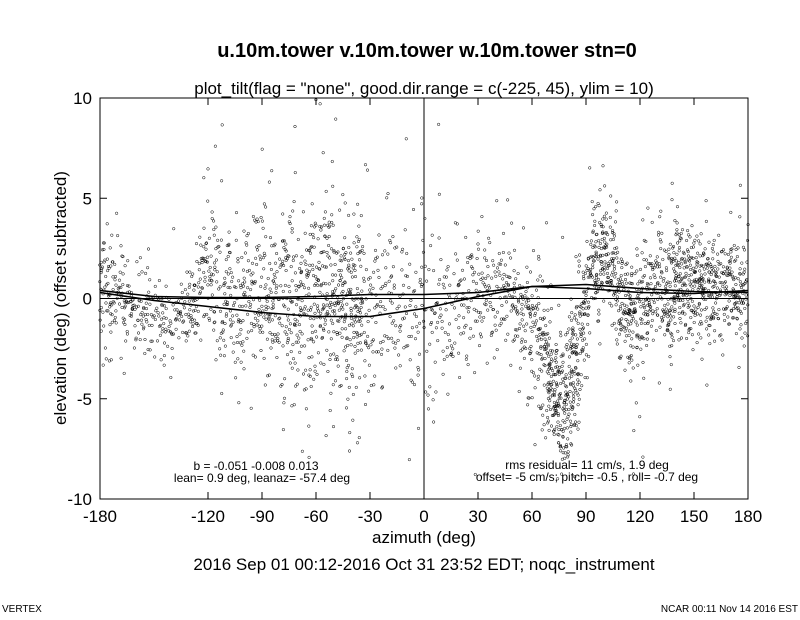 The image size is (800, 620). I want to click on x-tick-label: 90, so click(586, 516).